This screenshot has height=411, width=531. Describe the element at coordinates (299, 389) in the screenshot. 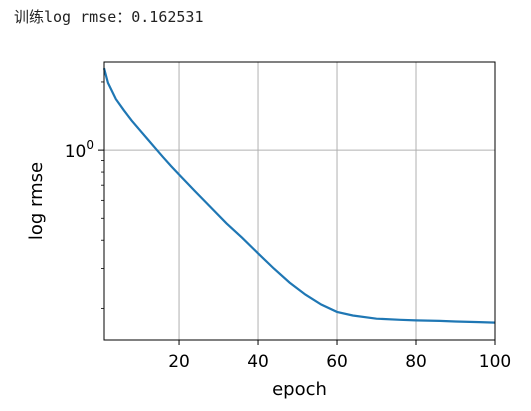

I see `x-axis-label: epoch` at that location.